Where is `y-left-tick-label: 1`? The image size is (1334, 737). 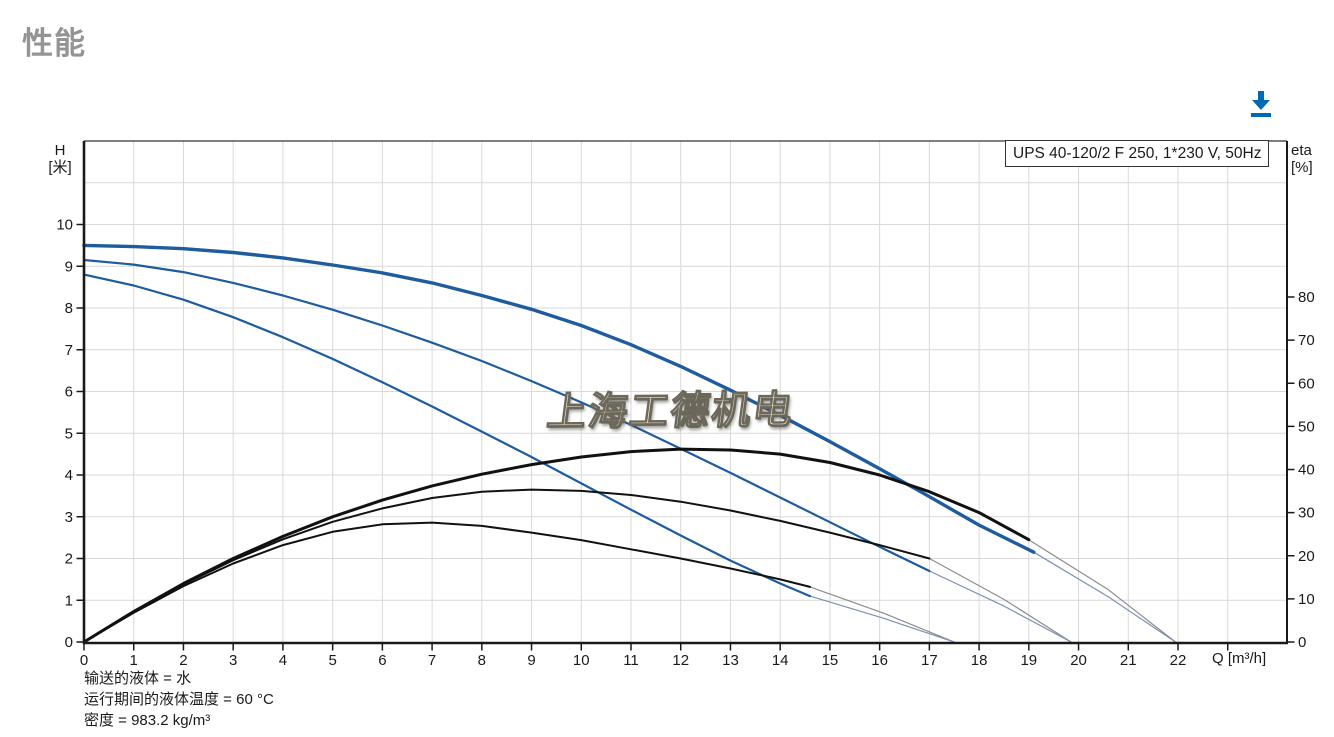 y-left-tick-label: 1 is located at coordinates (69, 600).